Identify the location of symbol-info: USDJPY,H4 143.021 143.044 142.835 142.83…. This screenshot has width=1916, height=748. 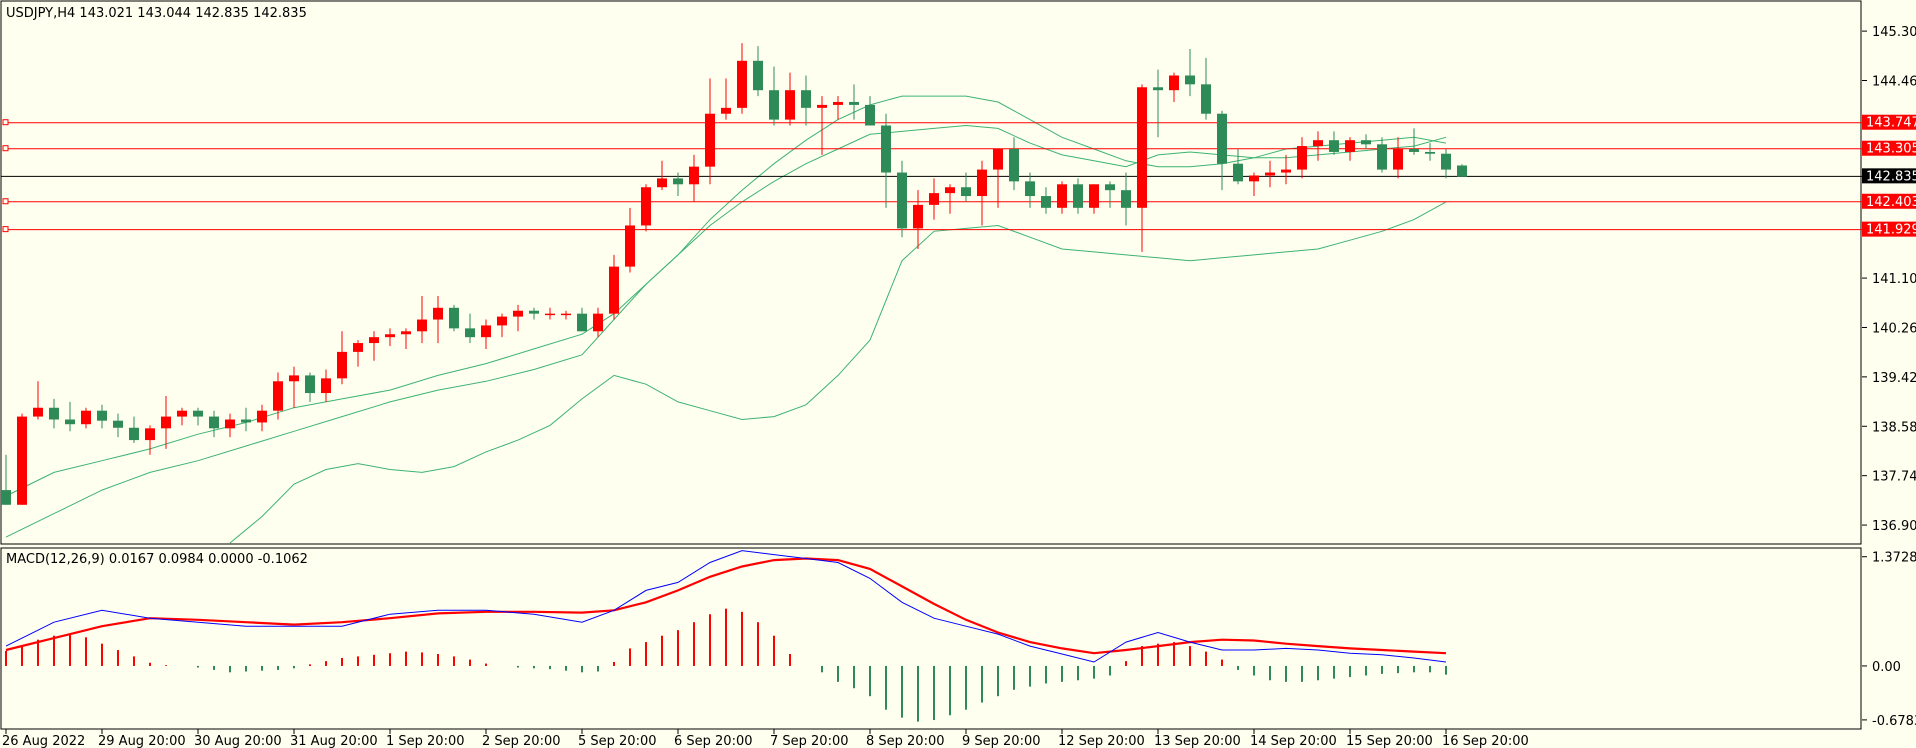
(156, 13).